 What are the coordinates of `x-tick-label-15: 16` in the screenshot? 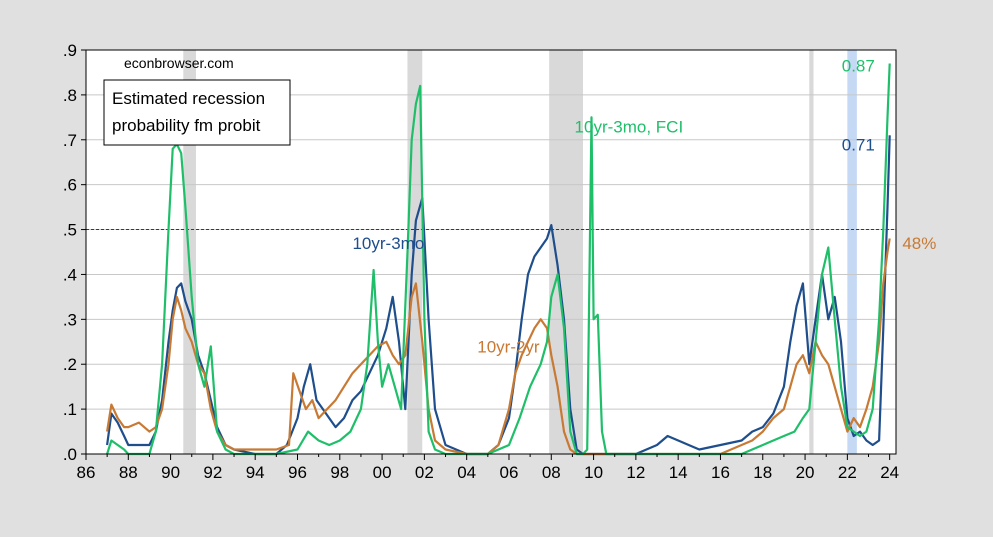 It's located at (720, 472).